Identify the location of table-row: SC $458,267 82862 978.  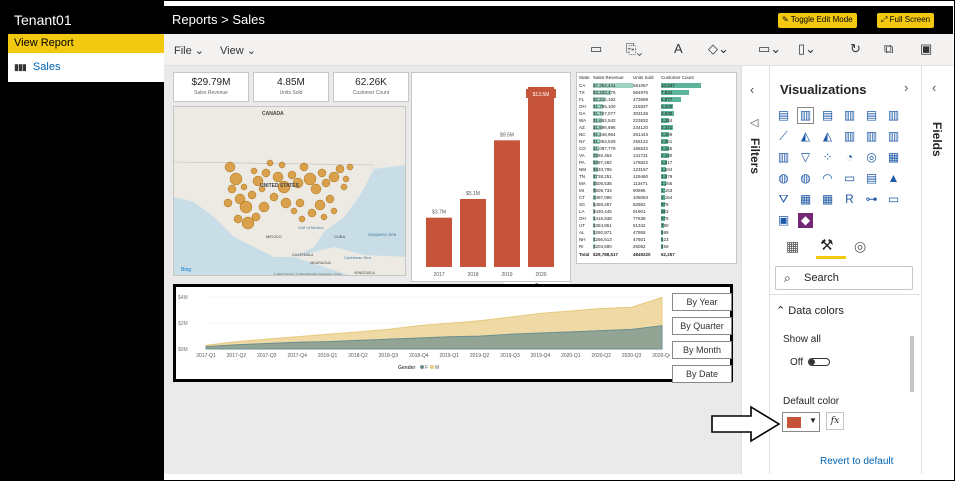
(657, 205).